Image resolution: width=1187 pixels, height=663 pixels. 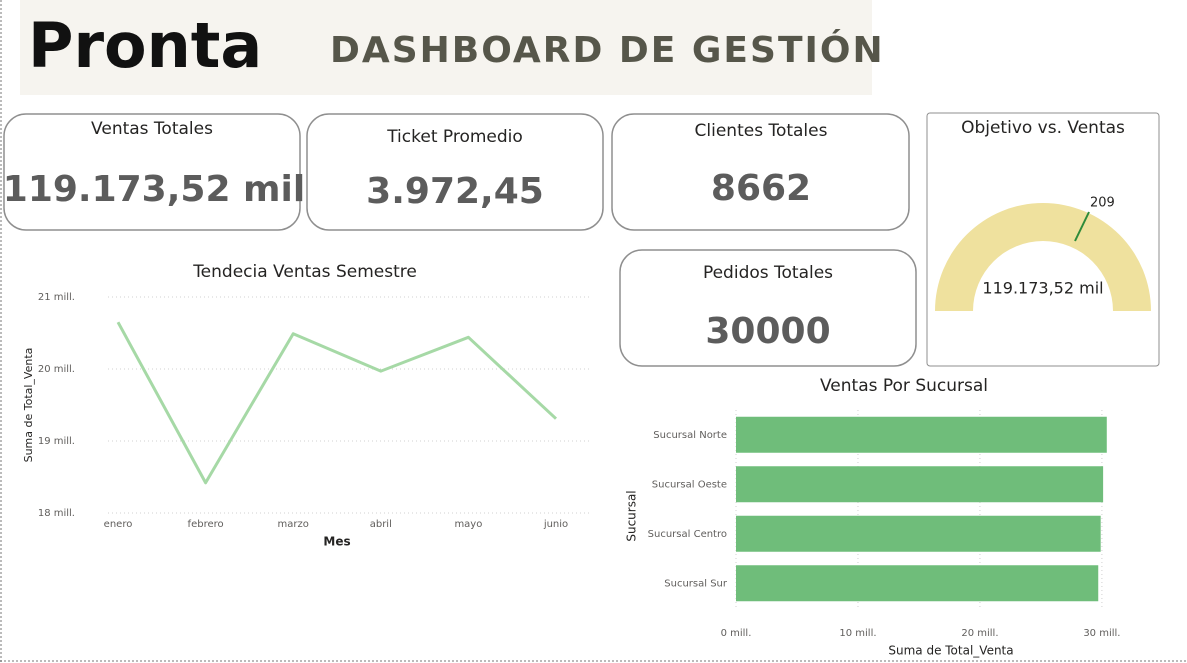 What do you see at coordinates (767, 331) in the screenshot?
I see `card-value: 30000` at bounding box center [767, 331].